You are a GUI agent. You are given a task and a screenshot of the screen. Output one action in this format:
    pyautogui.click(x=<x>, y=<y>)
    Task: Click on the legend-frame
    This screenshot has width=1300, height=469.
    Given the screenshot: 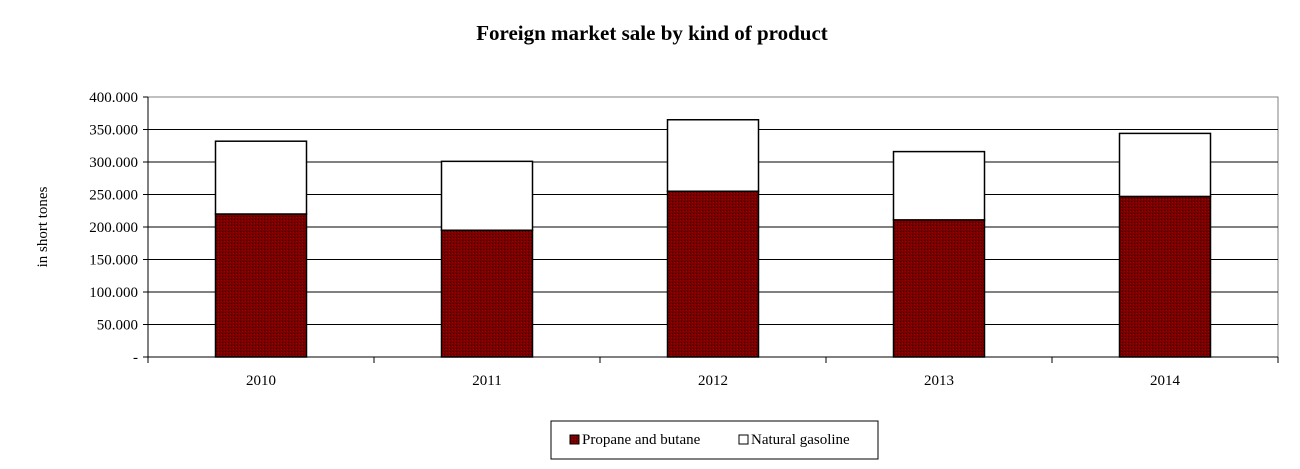 What is the action you would take?
    pyautogui.click(x=714, y=440)
    